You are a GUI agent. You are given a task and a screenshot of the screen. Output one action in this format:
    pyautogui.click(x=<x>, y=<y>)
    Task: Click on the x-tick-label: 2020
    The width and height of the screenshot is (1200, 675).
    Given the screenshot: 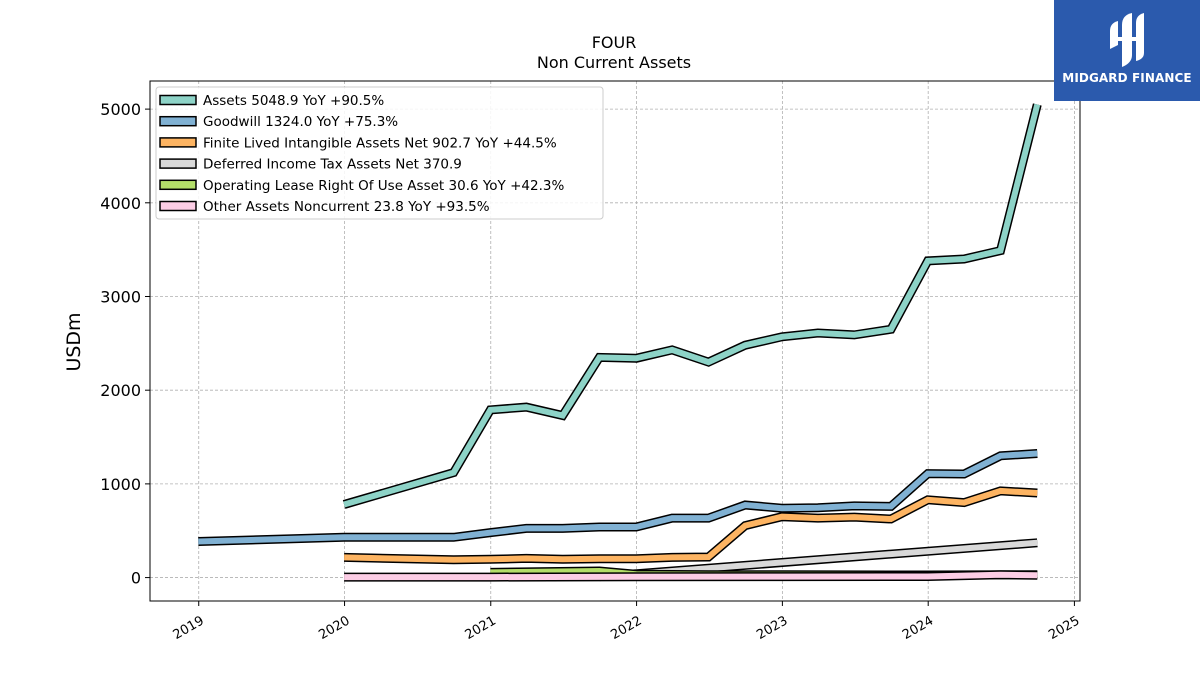 What is the action you would take?
    pyautogui.click(x=334, y=628)
    